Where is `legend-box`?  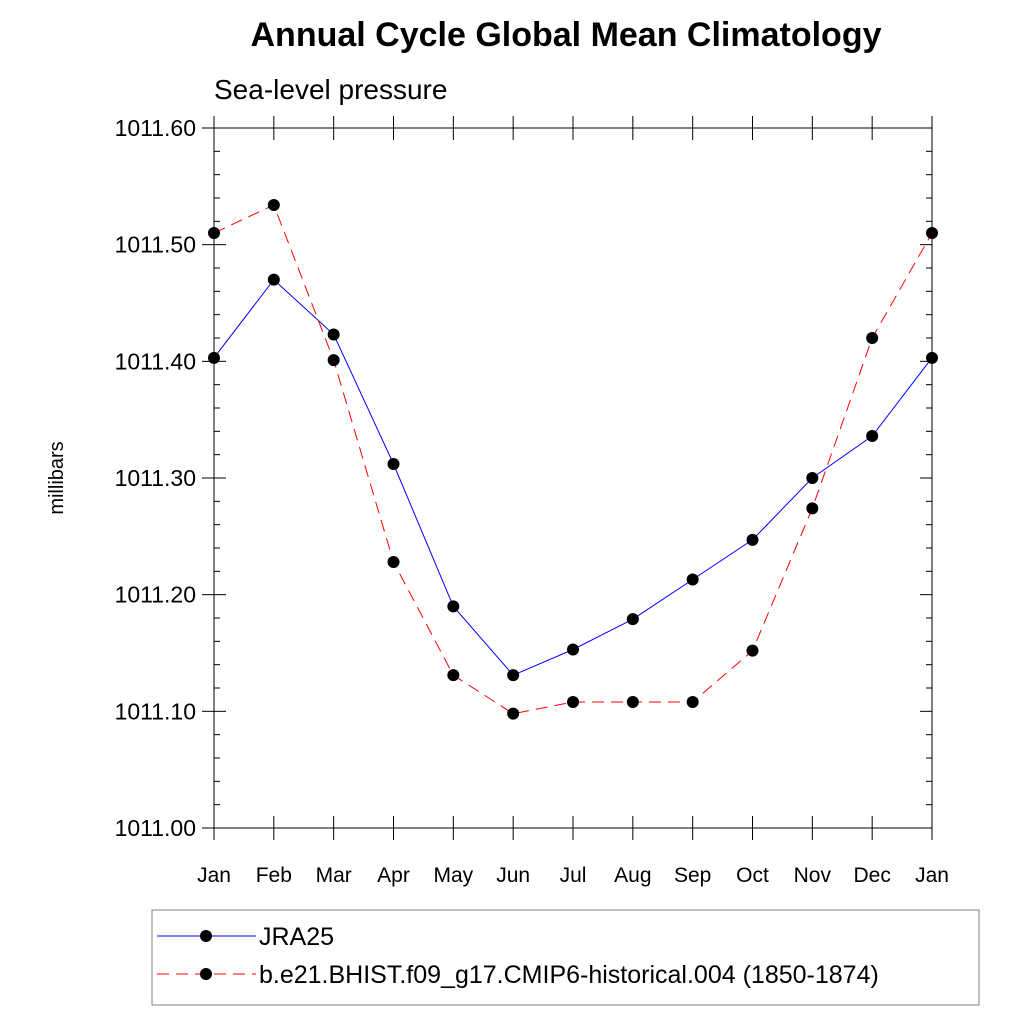
legend-box is located at coordinates (565, 957).